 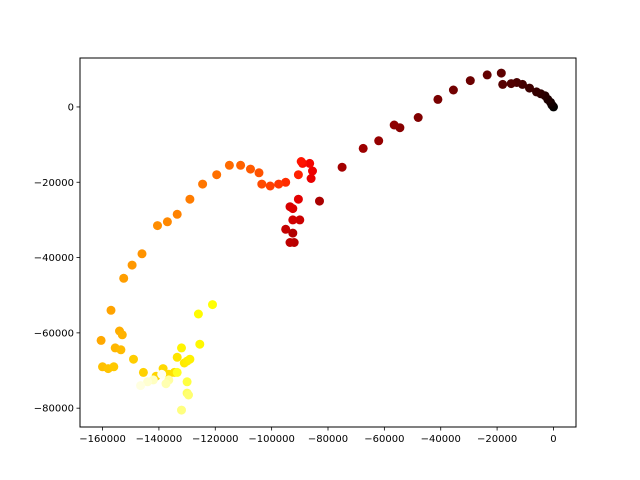 I want to click on x-tick-label: −60000, so click(x=384, y=439).